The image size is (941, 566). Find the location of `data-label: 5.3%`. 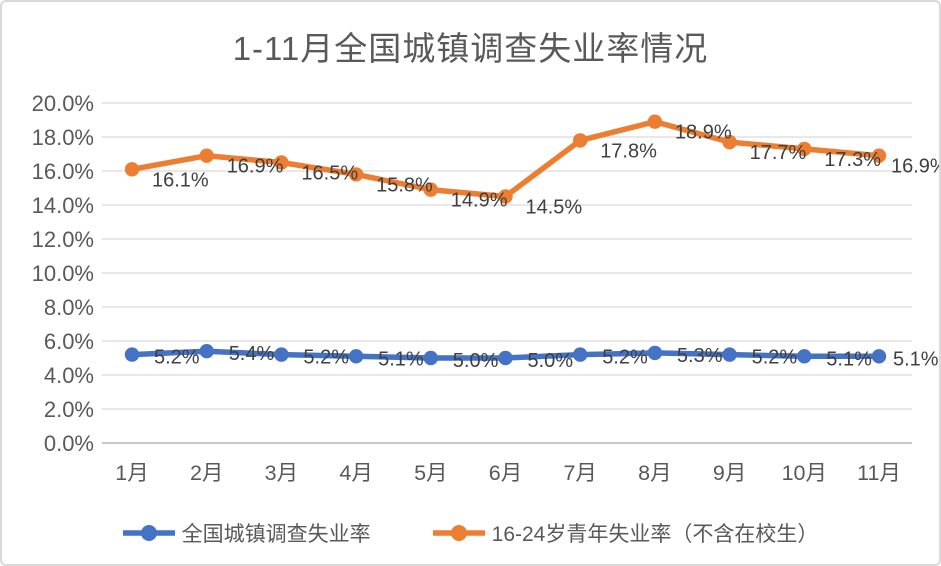

data-label: 5.3% is located at coordinates (700, 356).